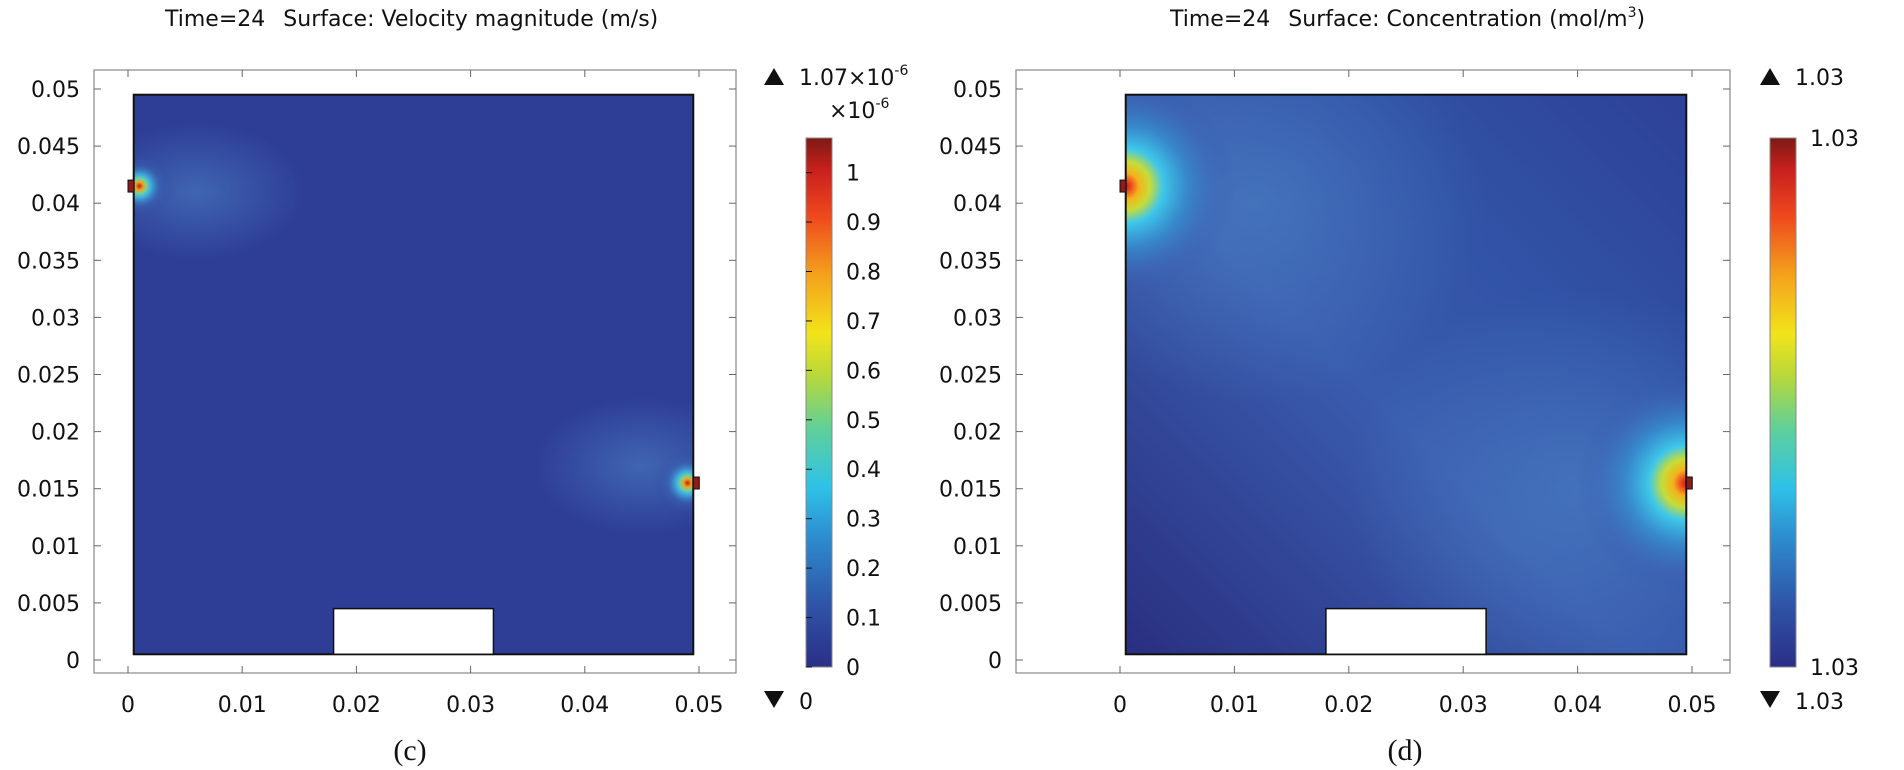 Image resolution: width=1904 pixels, height=770 pixels. What do you see at coordinates (220, 191) in the screenshot?
I see `flow-glow-inlet` at bounding box center [220, 191].